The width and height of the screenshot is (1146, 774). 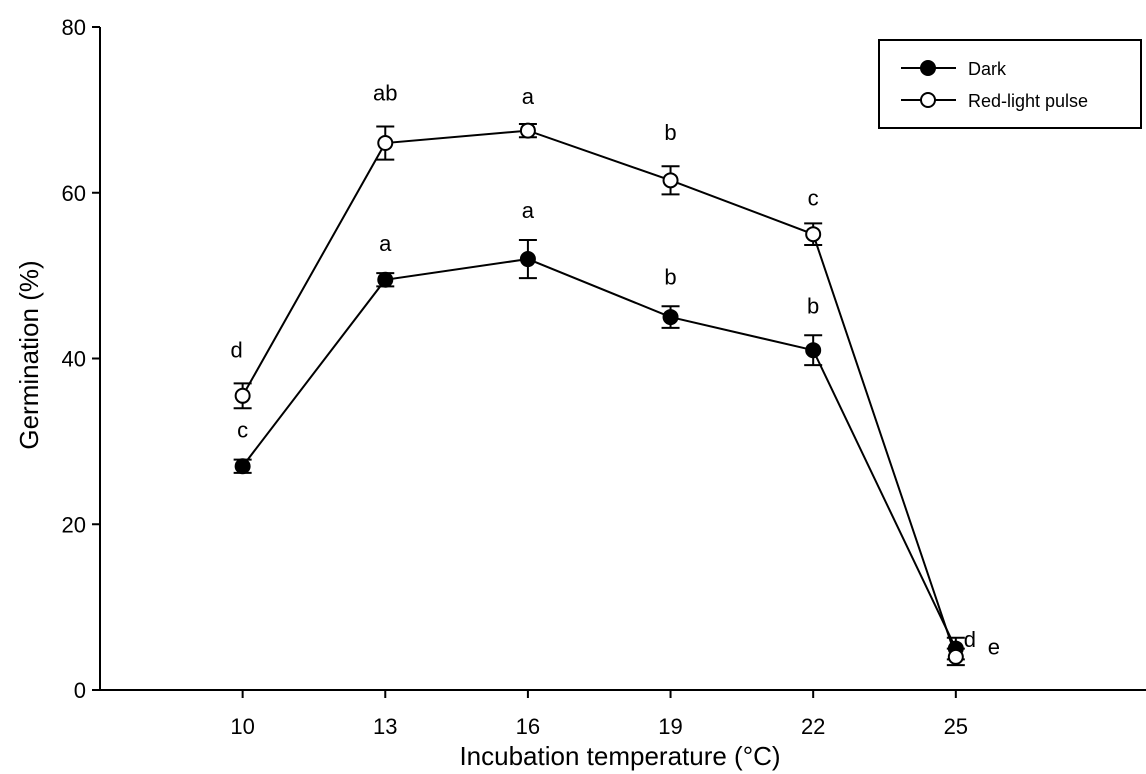 What do you see at coordinates (994, 647) in the screenshot?
I see `significance-label: e` at bounding box center [994, 647].